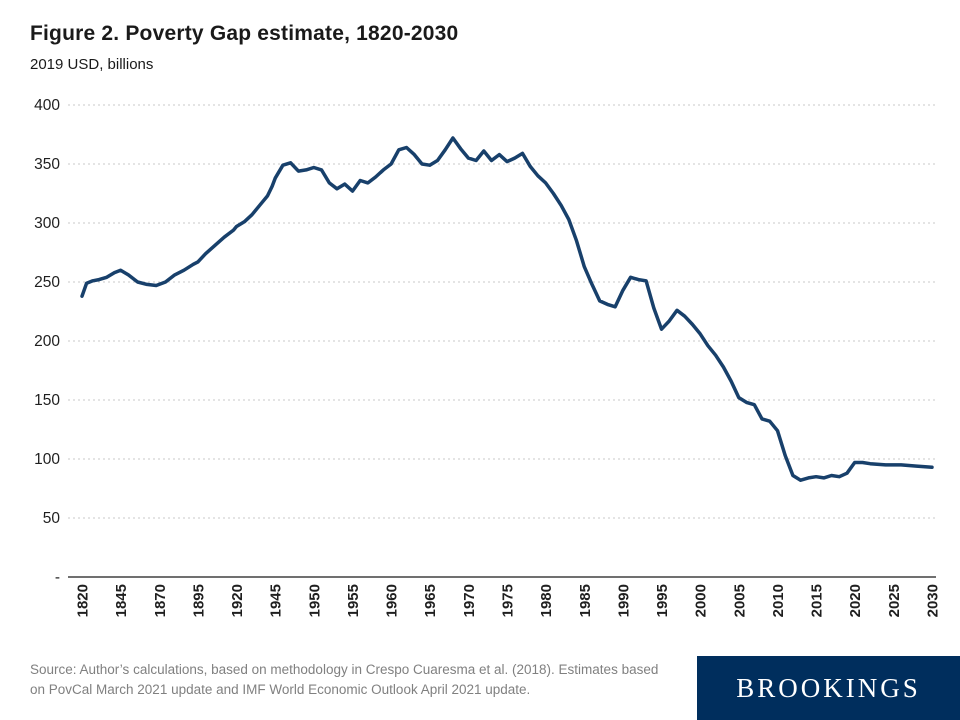  What do you see at coordinates (57, 577) in the screenshot?
I see `y-tick-label: -` at bounding box center [57, 577].